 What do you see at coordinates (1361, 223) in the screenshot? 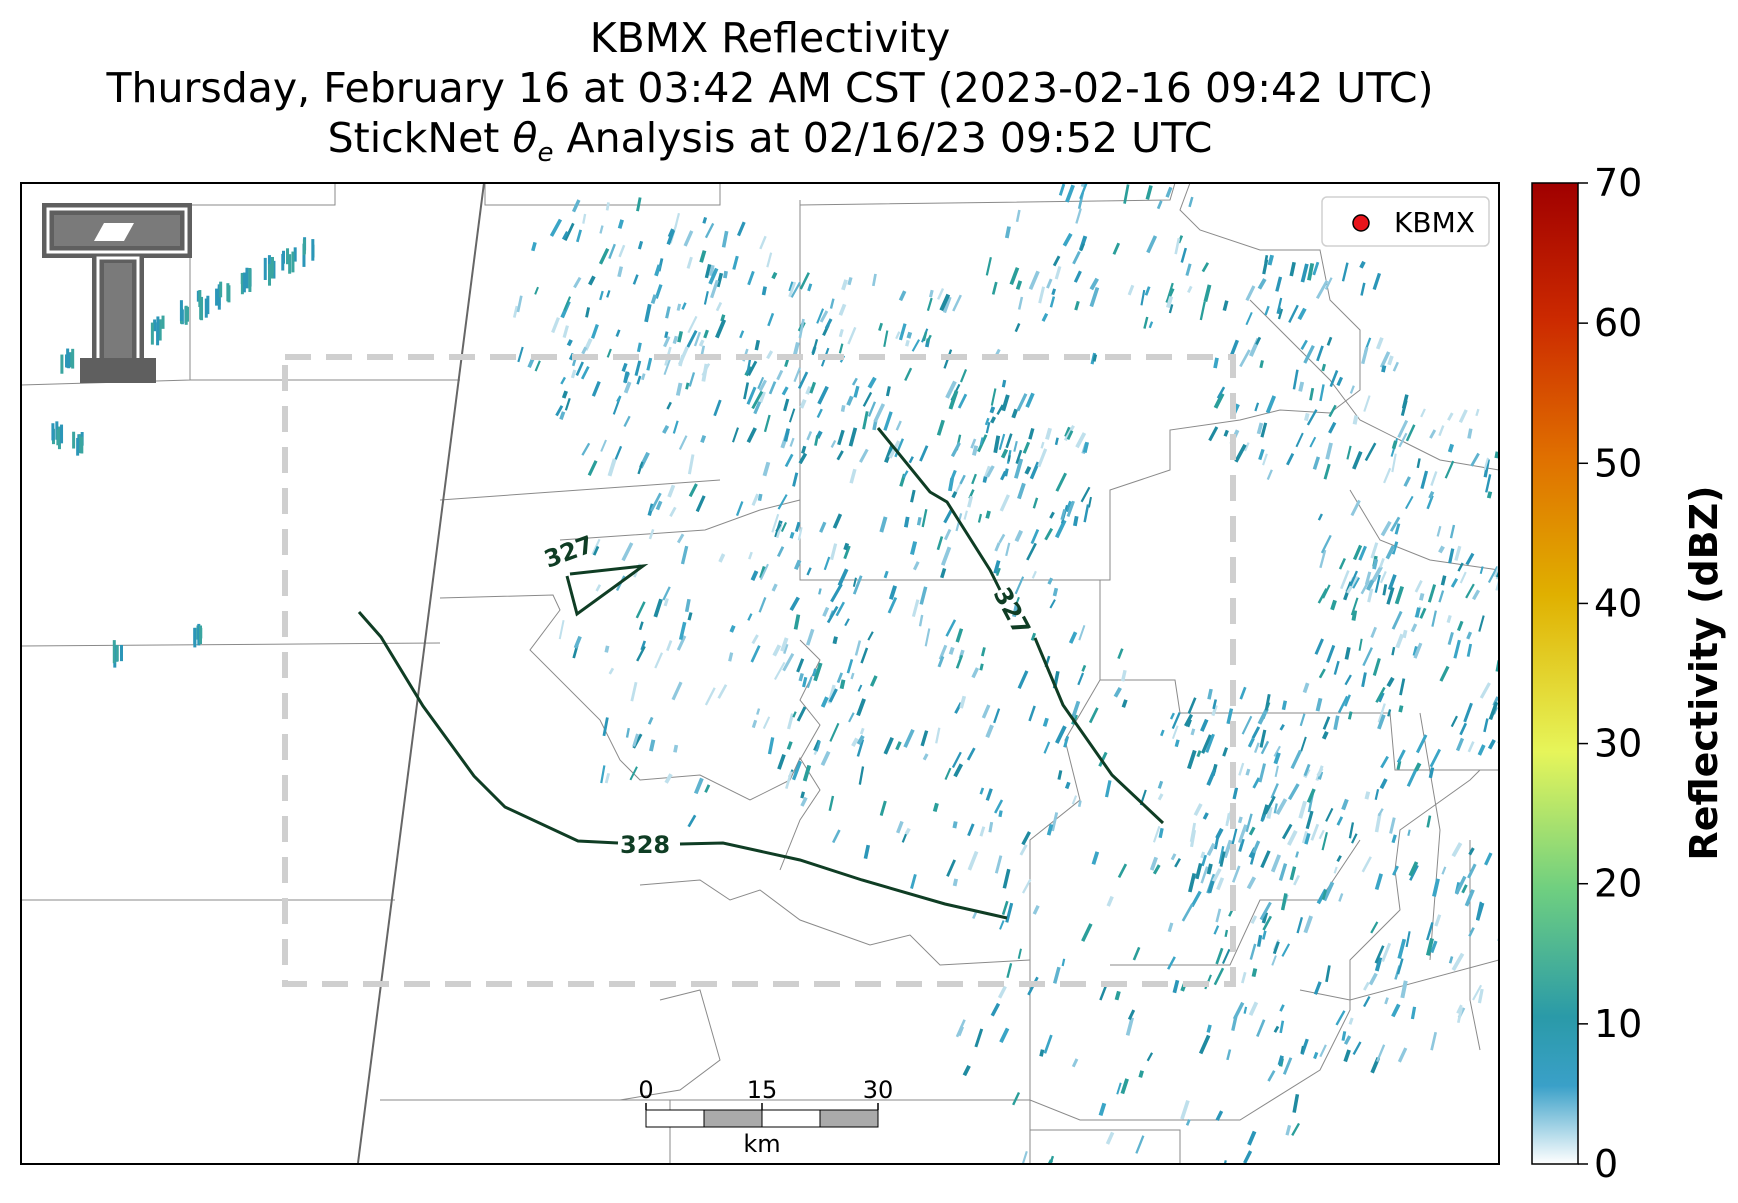
I see `kbmx-marker-icon` at bounding box center [1361, 223].